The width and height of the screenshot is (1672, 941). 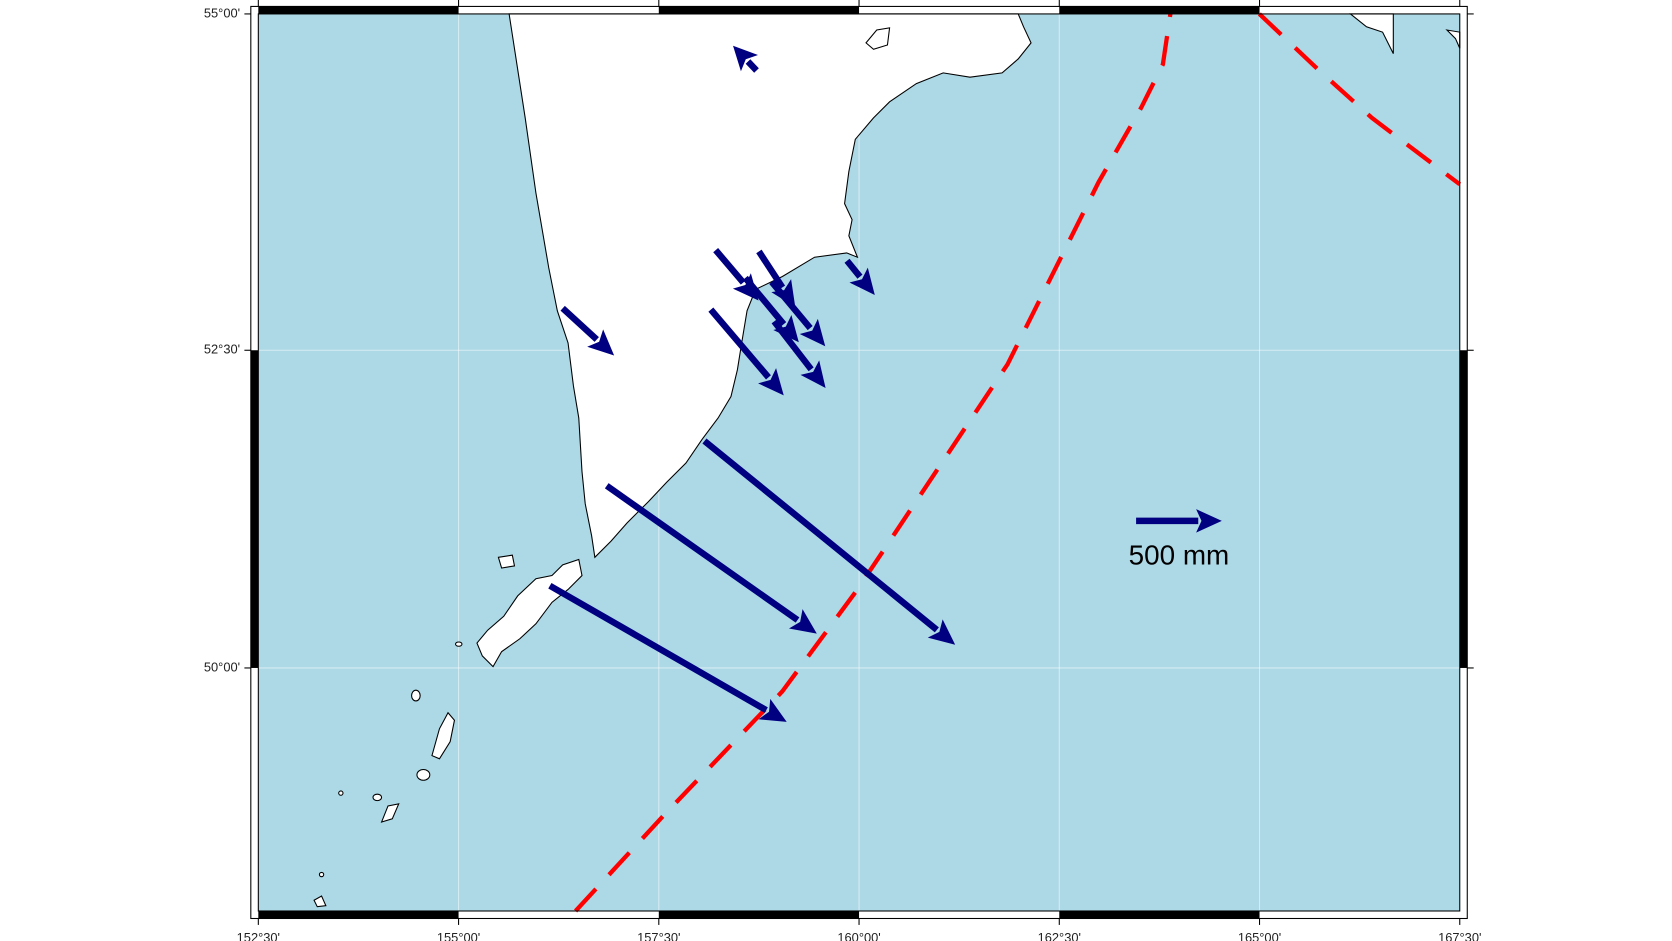 What do you see at coordinates (458, 935) in the screenshot?
I see `x-tick-label: 155°00'` at bounding box center [458, 935].